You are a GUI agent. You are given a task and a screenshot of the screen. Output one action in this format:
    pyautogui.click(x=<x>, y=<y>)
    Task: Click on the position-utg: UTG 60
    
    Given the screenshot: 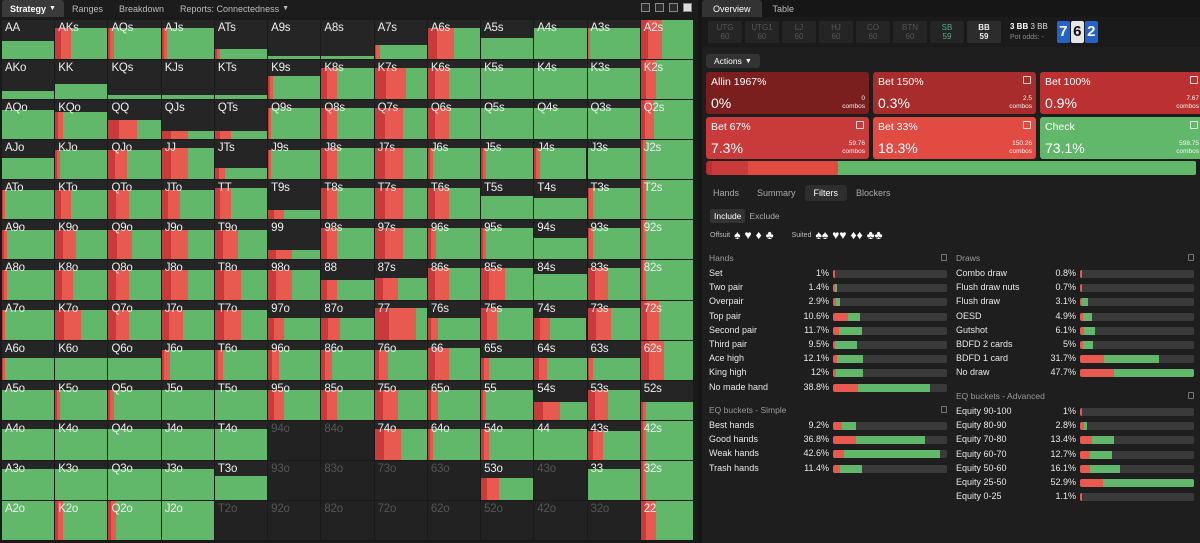 What is the action you would take?
    pyautogui.click(x=725, y=32)
    